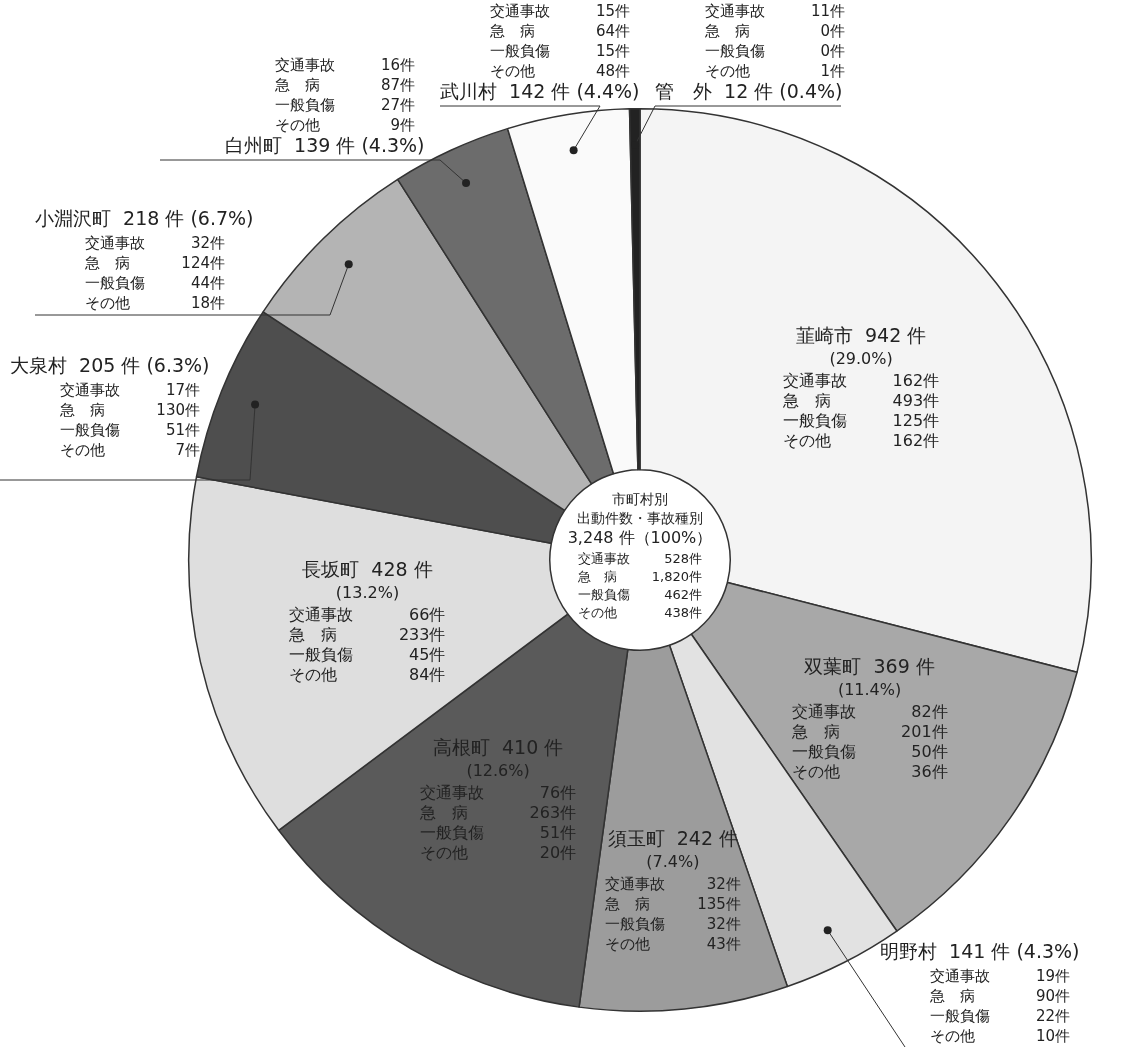 This screenshot has height=1047, width=1148. I want to click on text: 交通事故 82件, so click(869, 711).